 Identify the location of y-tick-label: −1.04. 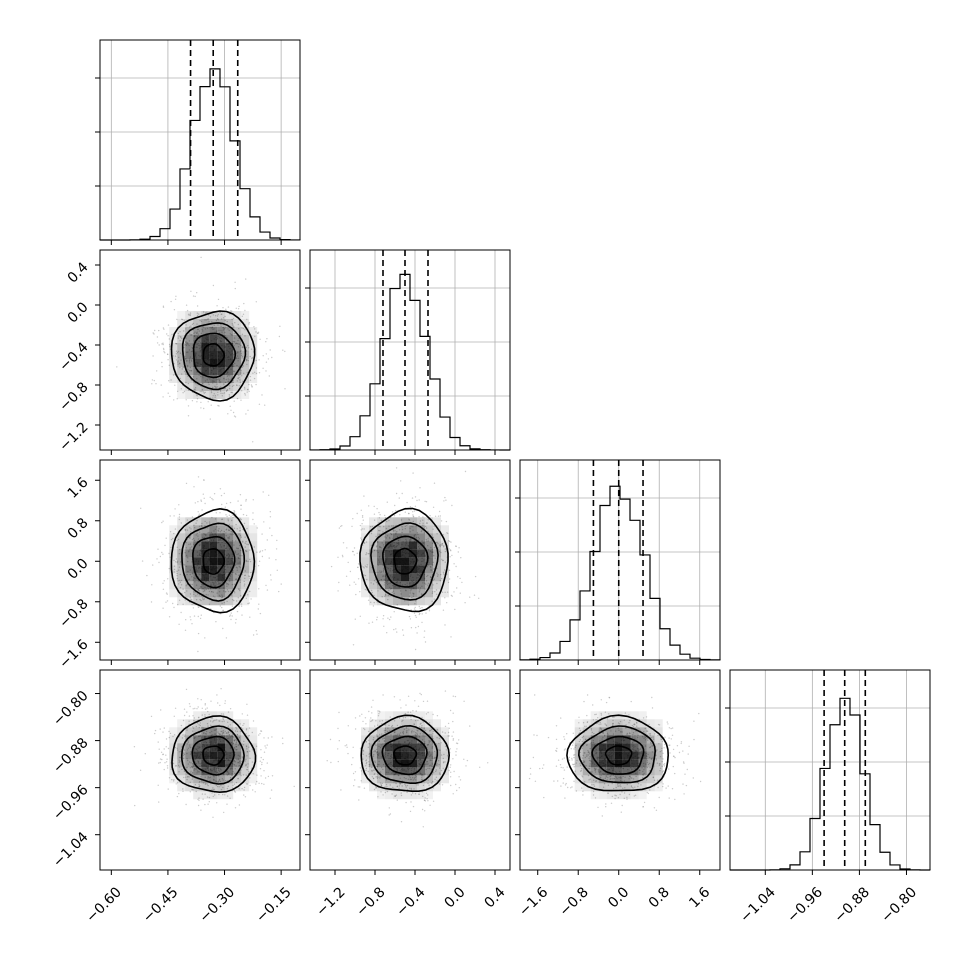
(71, 850).